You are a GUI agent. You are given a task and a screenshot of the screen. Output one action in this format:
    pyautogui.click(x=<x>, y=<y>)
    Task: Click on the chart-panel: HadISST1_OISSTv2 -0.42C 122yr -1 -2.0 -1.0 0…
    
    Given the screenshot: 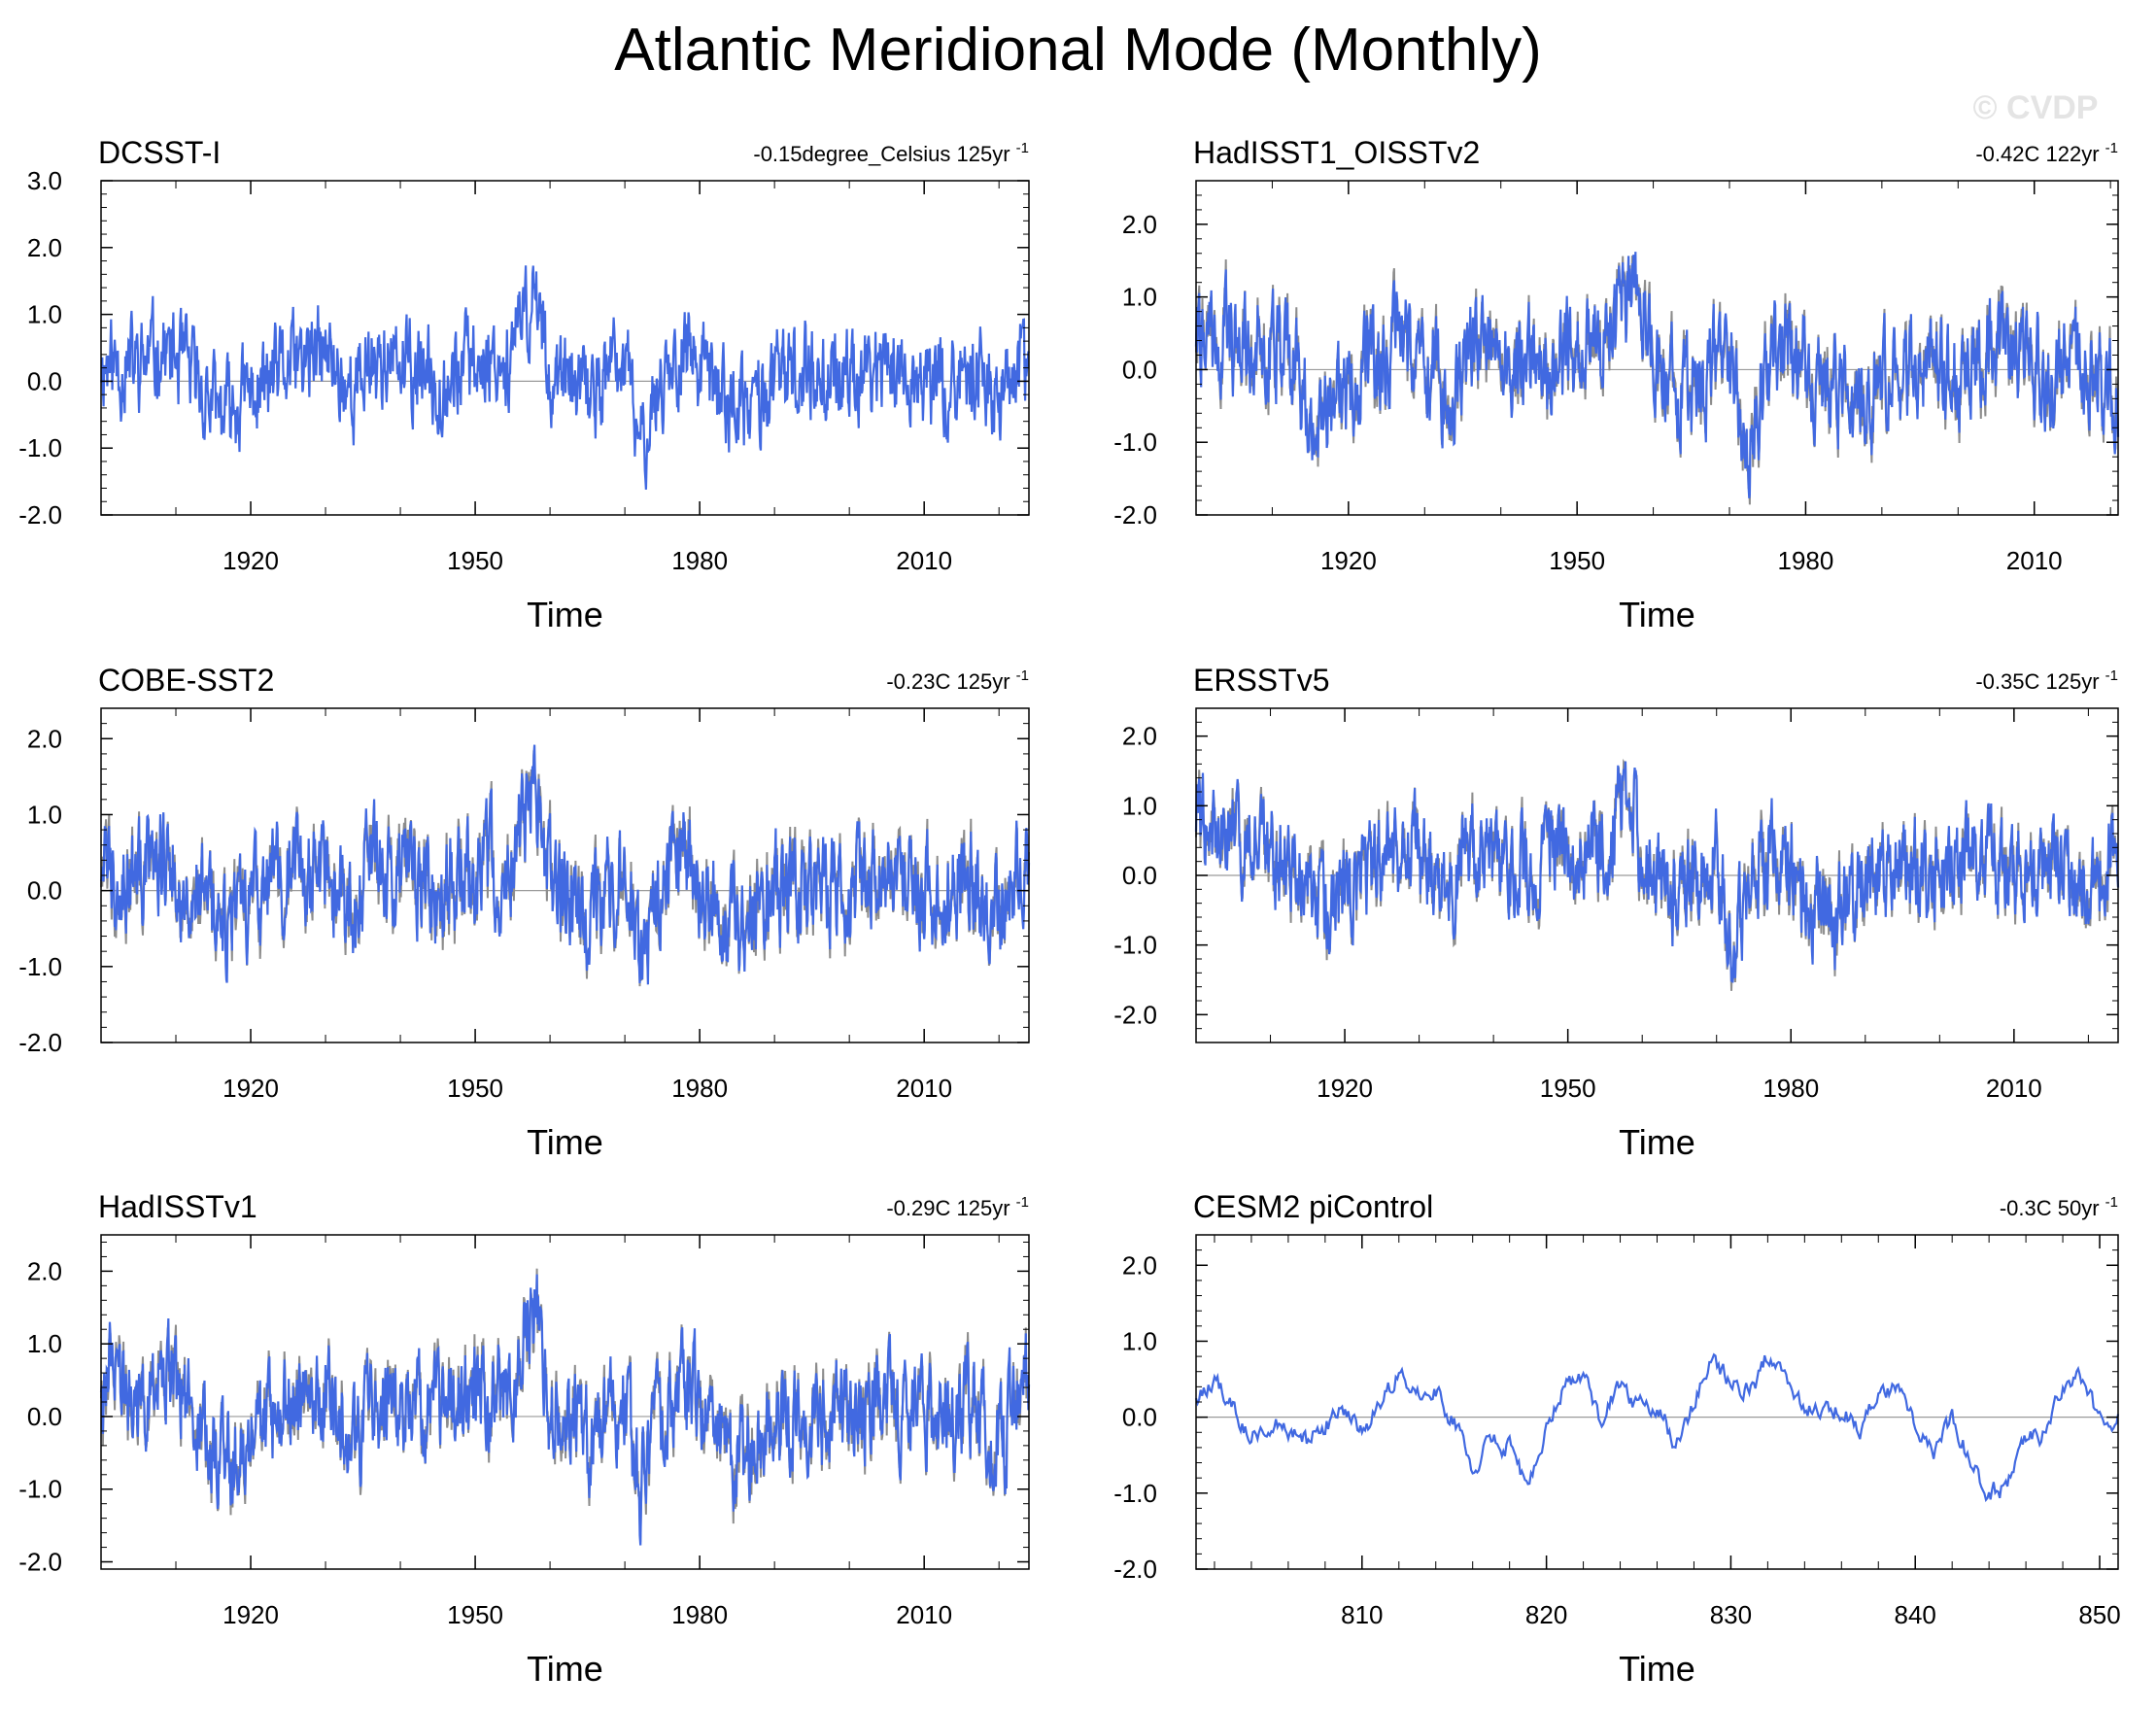 What is the action you would take?
    pyautogui.click(x=1616, y=384)
    